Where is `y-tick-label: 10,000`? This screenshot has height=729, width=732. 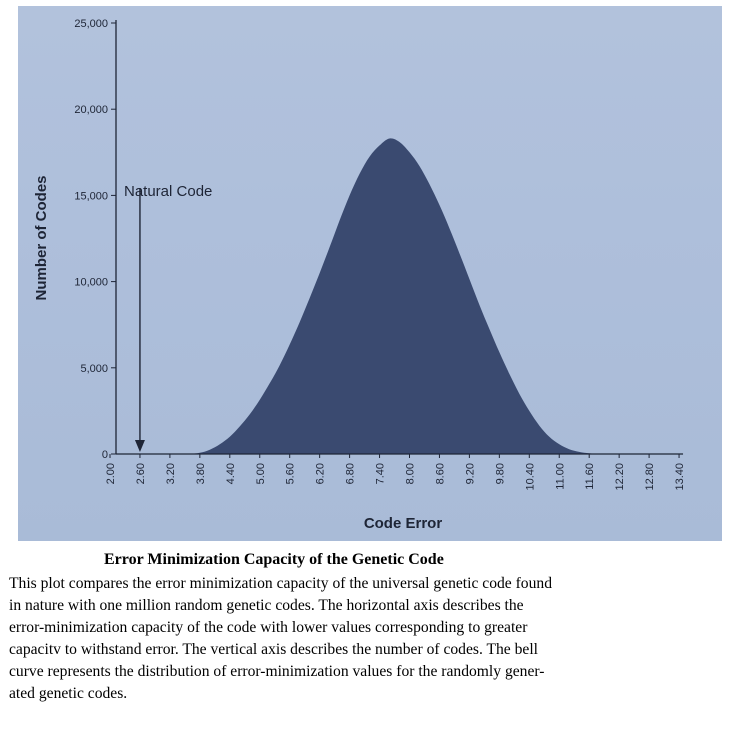 y-tick-label: 10,000 is located at coordinates (91, 283).